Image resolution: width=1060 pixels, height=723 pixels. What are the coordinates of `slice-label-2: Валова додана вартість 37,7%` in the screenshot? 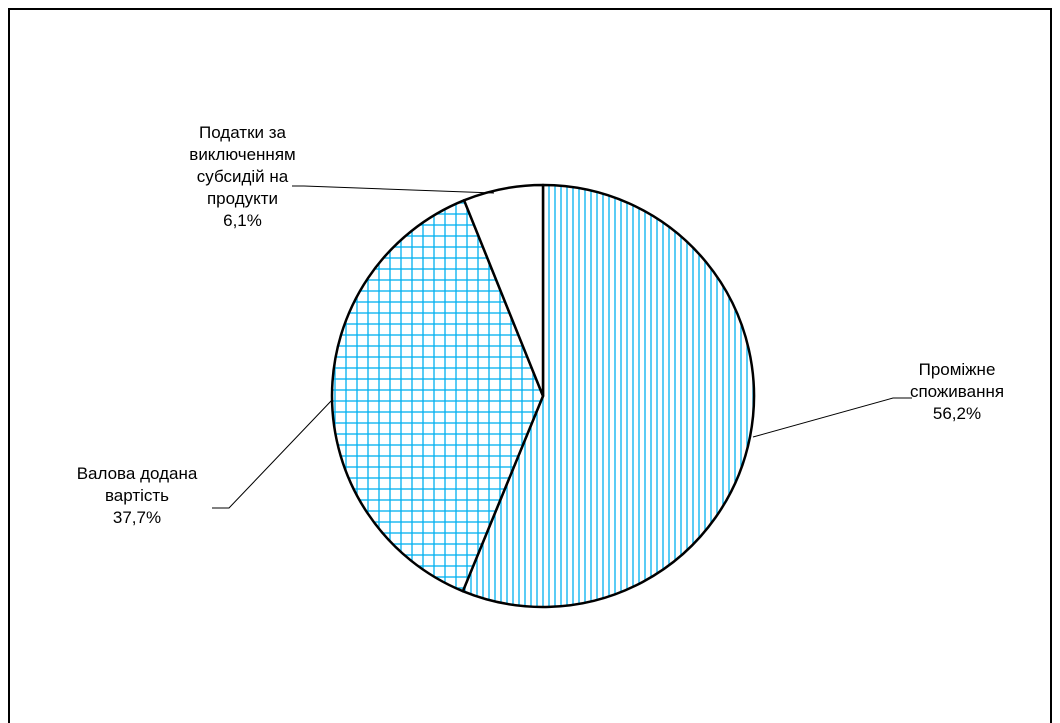 It's located at (137, 496).